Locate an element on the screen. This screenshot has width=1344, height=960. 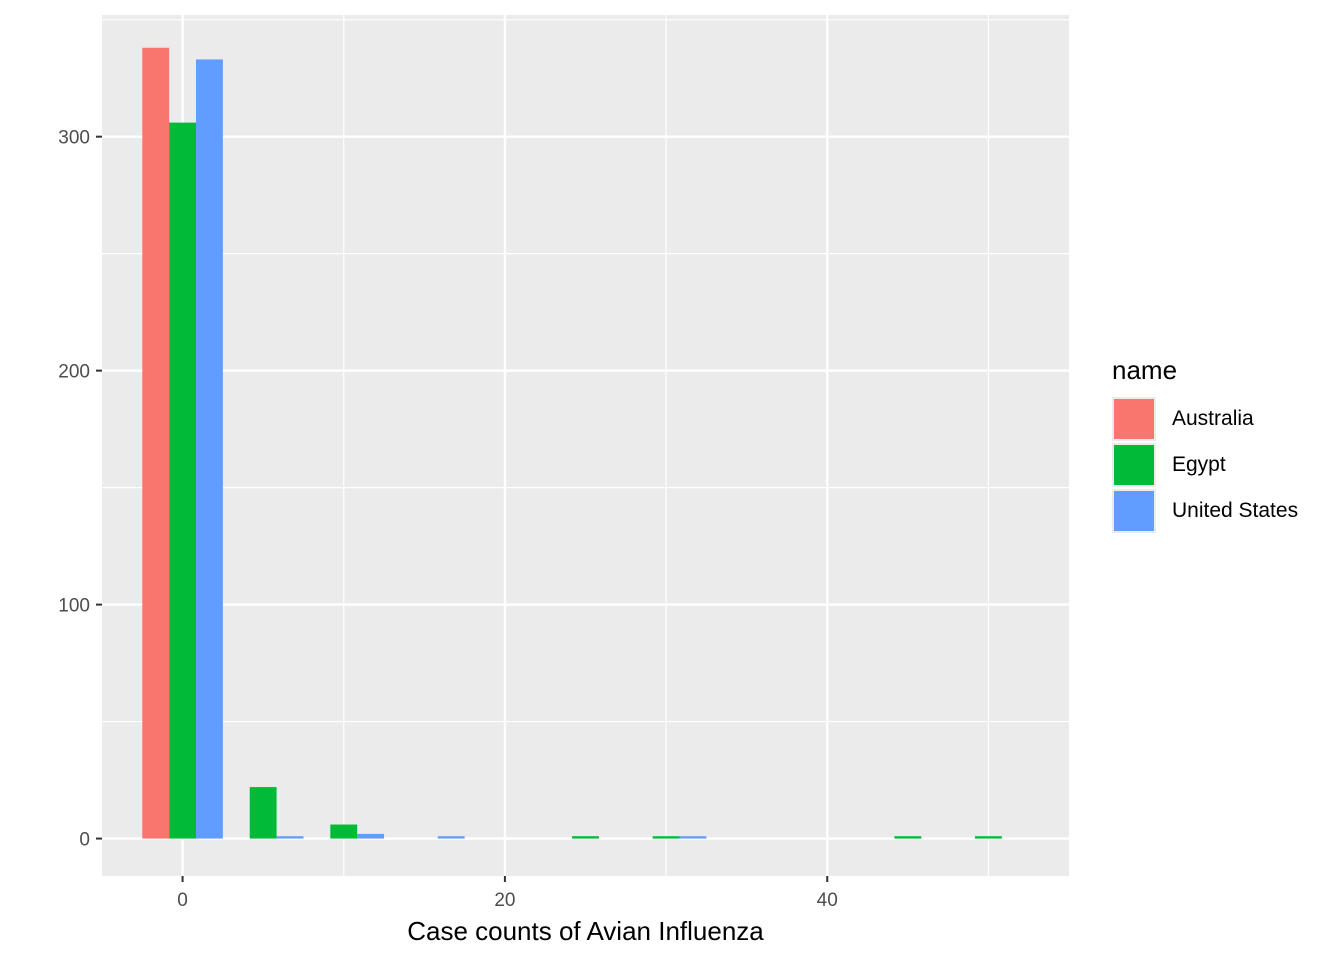
legend-label: Australia is located at coordinates (1213, 418).